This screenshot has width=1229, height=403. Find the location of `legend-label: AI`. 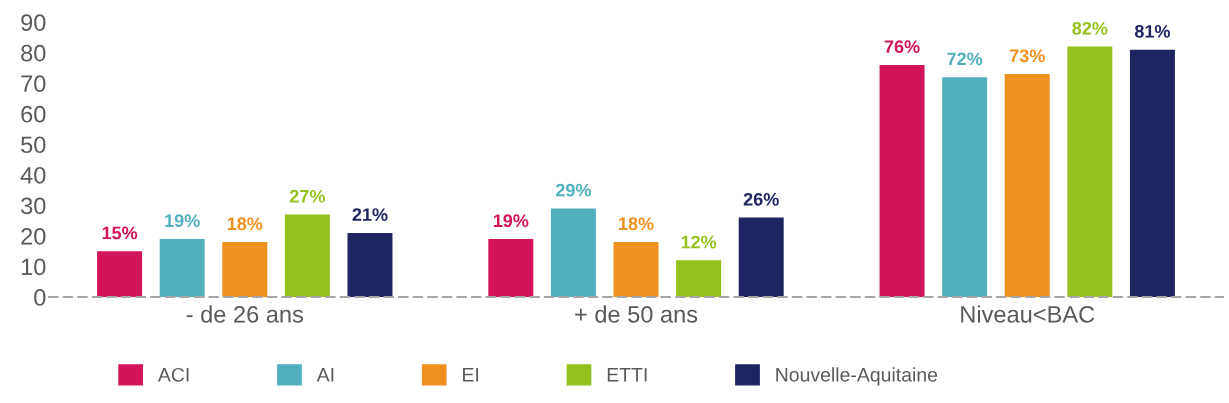

legend-label: AI is located at coordinates (325, 375).